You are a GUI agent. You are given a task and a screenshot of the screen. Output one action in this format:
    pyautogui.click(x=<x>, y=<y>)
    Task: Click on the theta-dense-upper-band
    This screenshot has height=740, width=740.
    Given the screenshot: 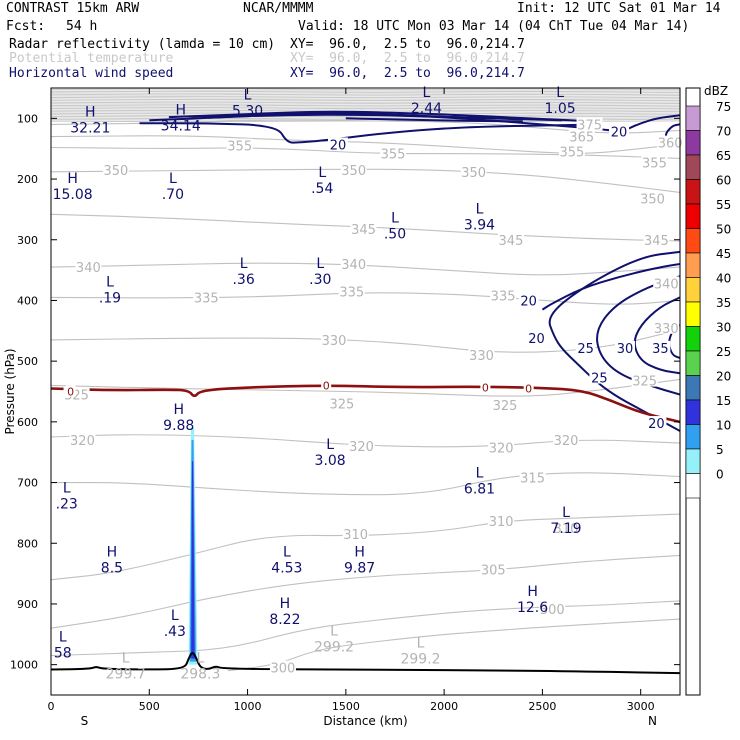 What is the action you would take?
    pyautogui.click(x=365, y=105)
    